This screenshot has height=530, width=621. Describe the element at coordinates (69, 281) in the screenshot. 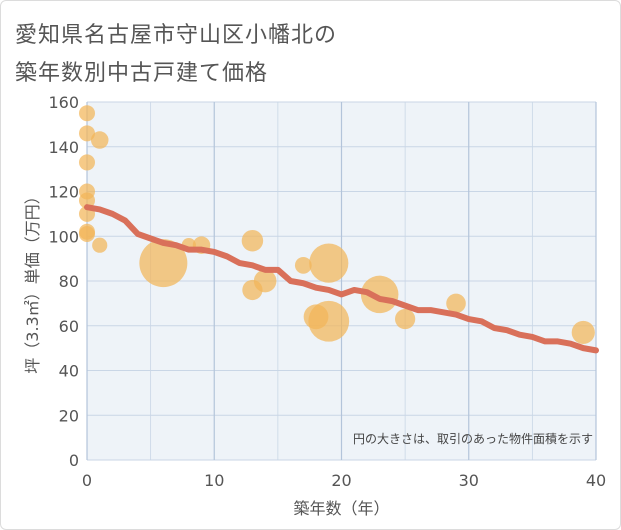

I see `y-tick-label: 80` at that location.